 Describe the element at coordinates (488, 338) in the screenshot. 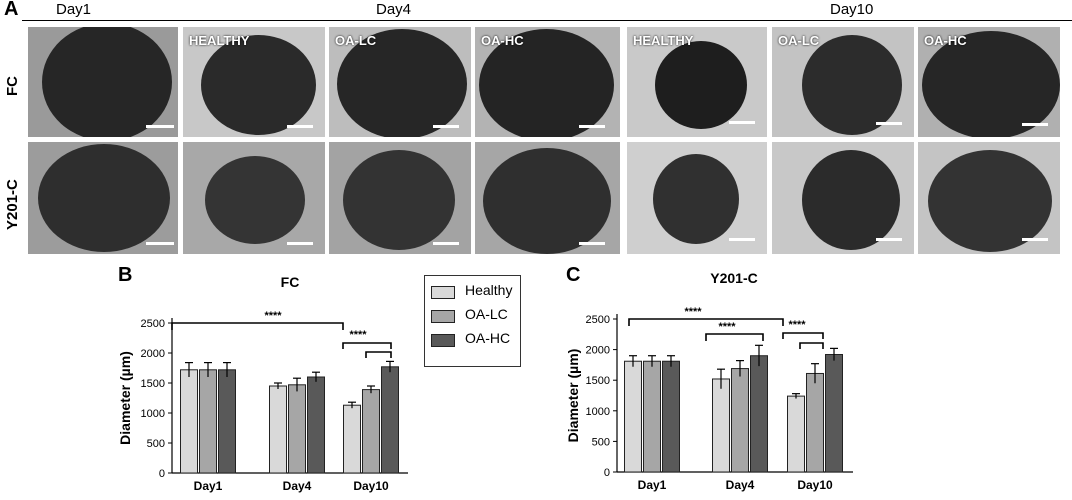

I see `legend-label-oa-hc: OA-HC` at that location.